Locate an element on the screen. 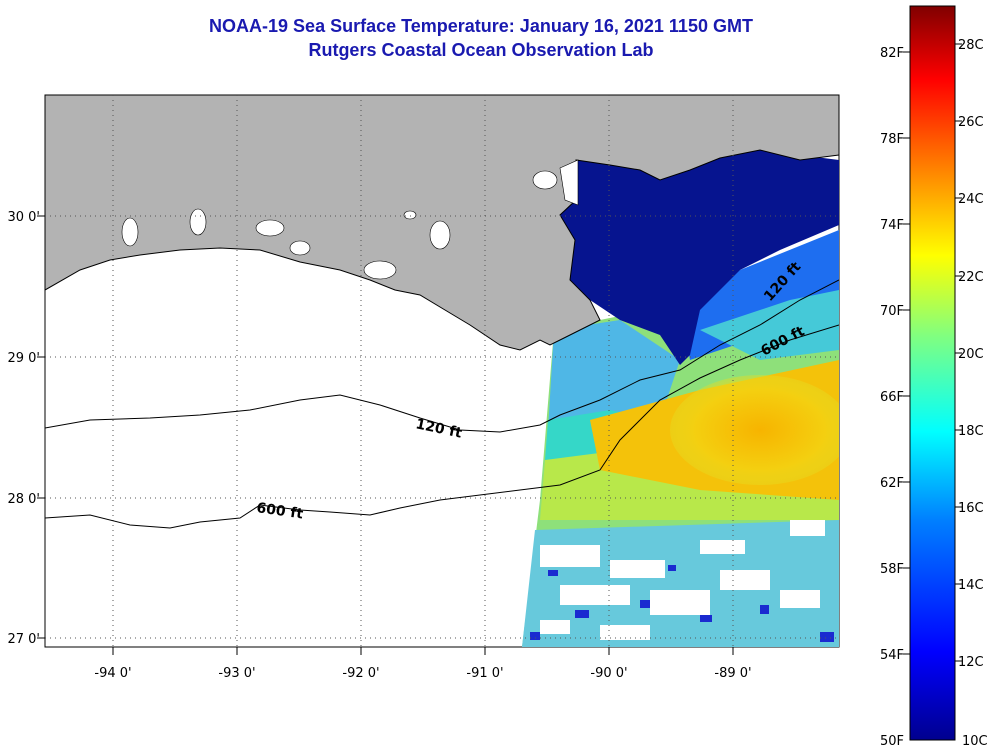 The image size is (992, 754). colorbar-c-label: 26C is located at coordinates (971, 122).